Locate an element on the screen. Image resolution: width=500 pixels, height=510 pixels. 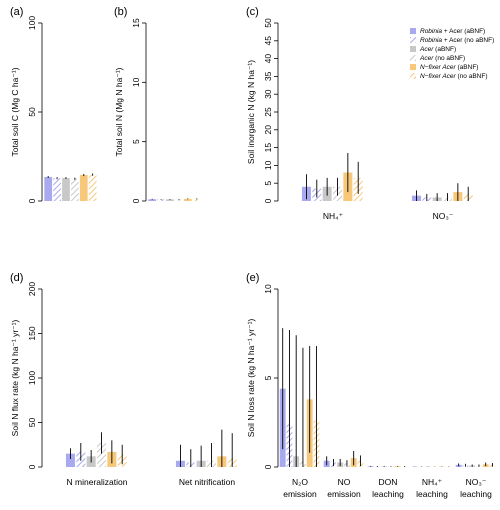
panel-0: 0 50 100 (a) Total soil C (Mg C ha⁻¹) is located at coordinates (53, 104).